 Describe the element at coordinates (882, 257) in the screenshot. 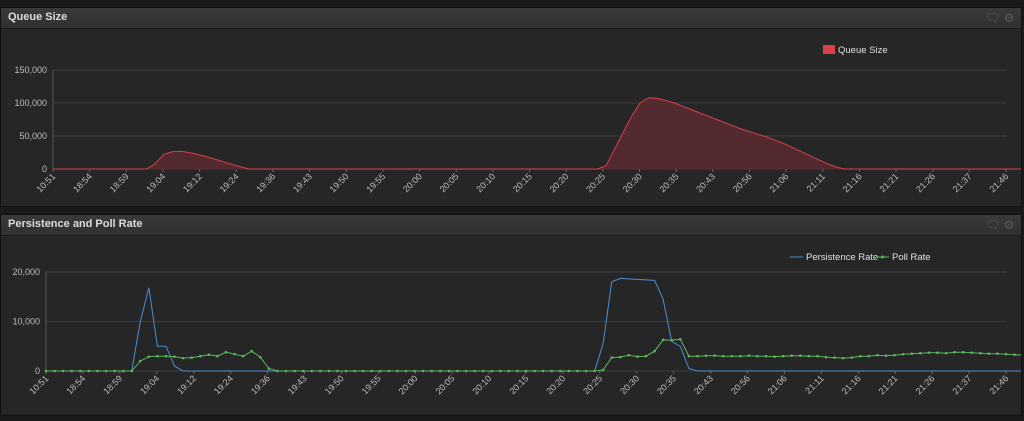

I see `legend-marker` at that location.